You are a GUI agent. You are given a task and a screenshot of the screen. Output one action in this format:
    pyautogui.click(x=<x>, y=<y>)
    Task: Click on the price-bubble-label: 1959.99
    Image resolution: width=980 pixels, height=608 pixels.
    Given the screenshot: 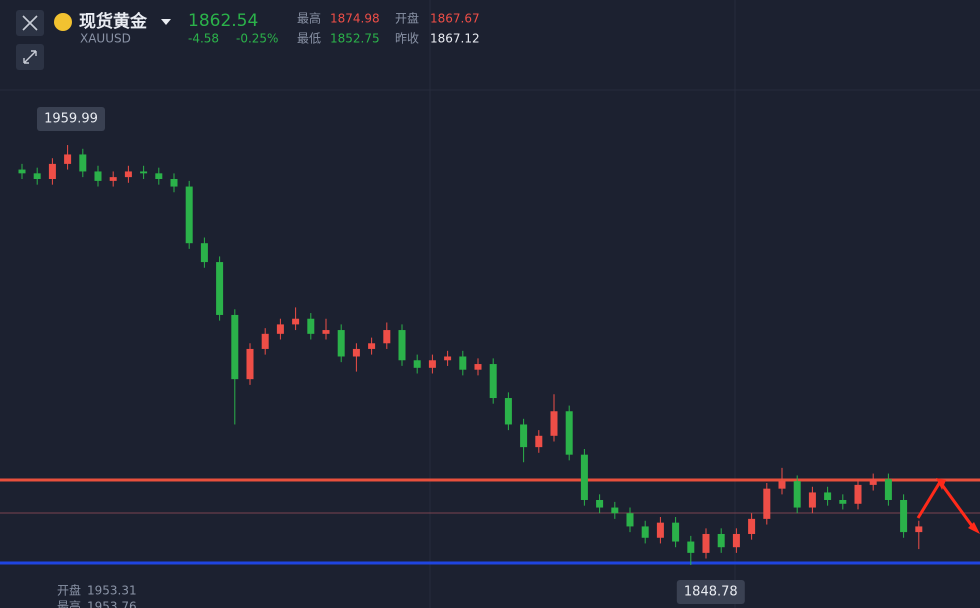 What is the action you would take?
    pyautogui.click(x=71, y=119)
    